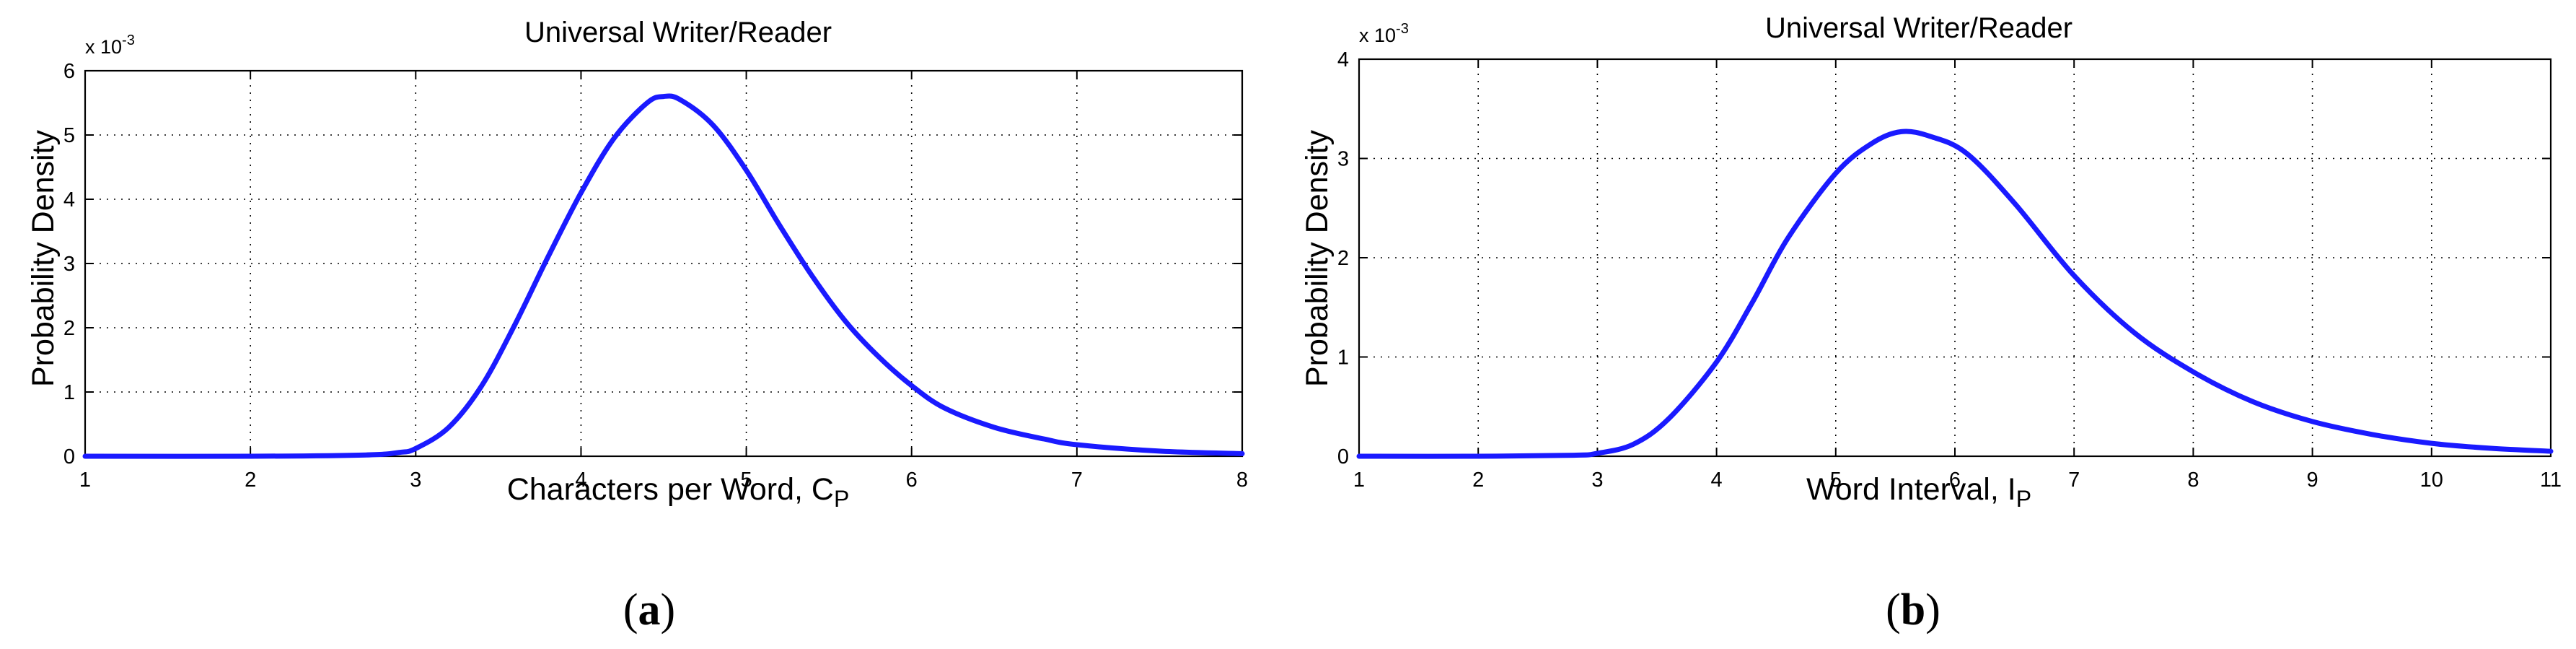 This screenshot has height=649, width=2576. I want to click on x-axis-label: Word Interval, IP, so click(1918, 492).